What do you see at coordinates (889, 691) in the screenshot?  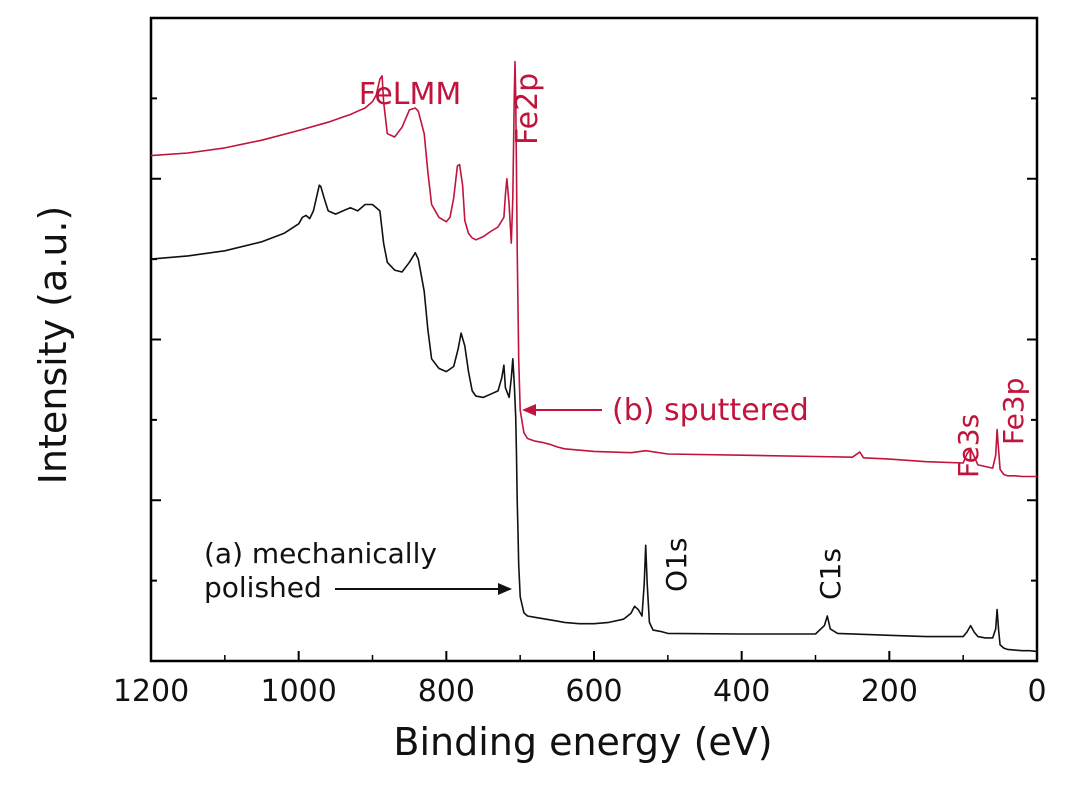 I see `x-tick-label-5: 200` at bounding box center [889, 691].